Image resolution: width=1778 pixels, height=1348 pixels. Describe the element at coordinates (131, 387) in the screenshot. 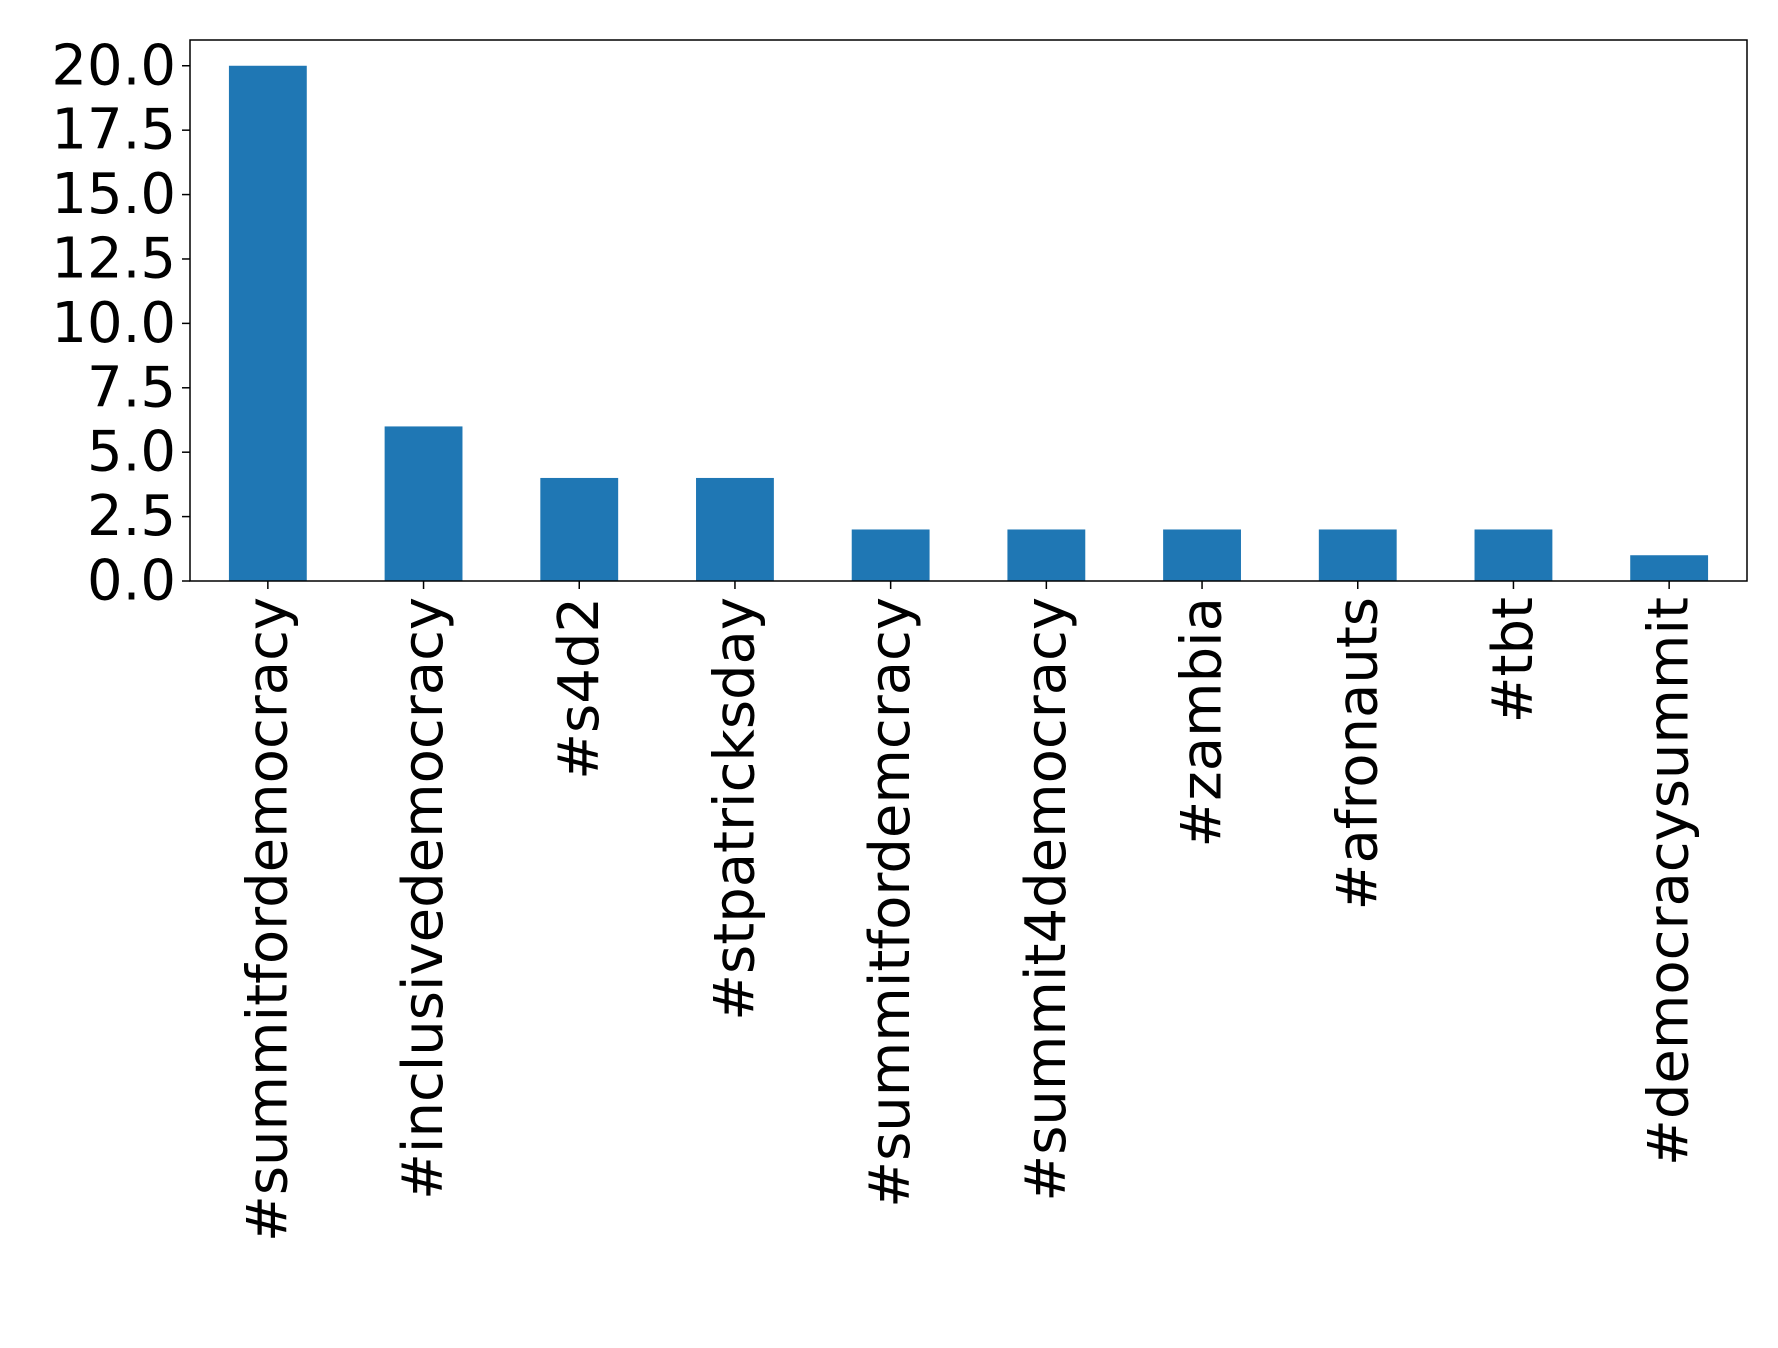

I see `y-tick-label: 7.5` at that location.